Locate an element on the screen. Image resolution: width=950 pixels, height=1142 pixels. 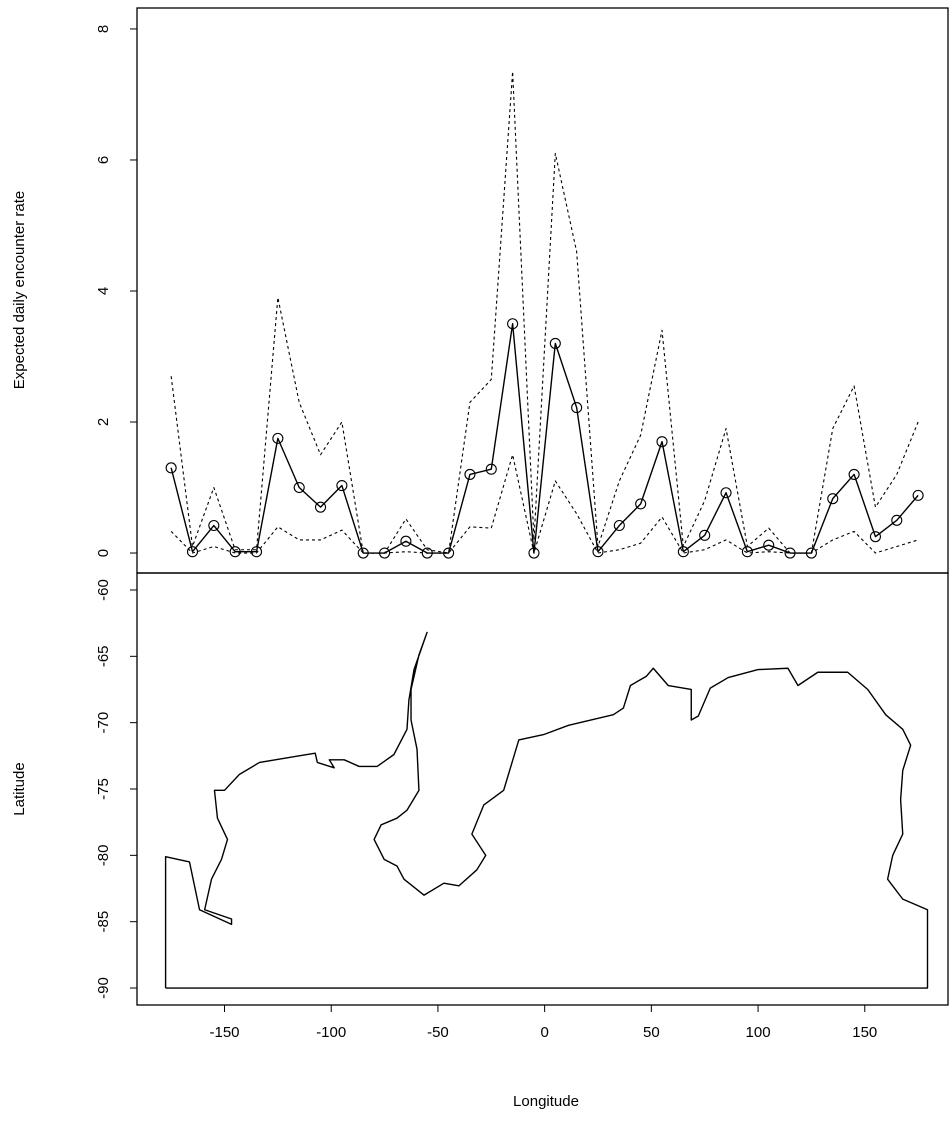
y-tick-label: -60 is located at coordinates (103, 590).